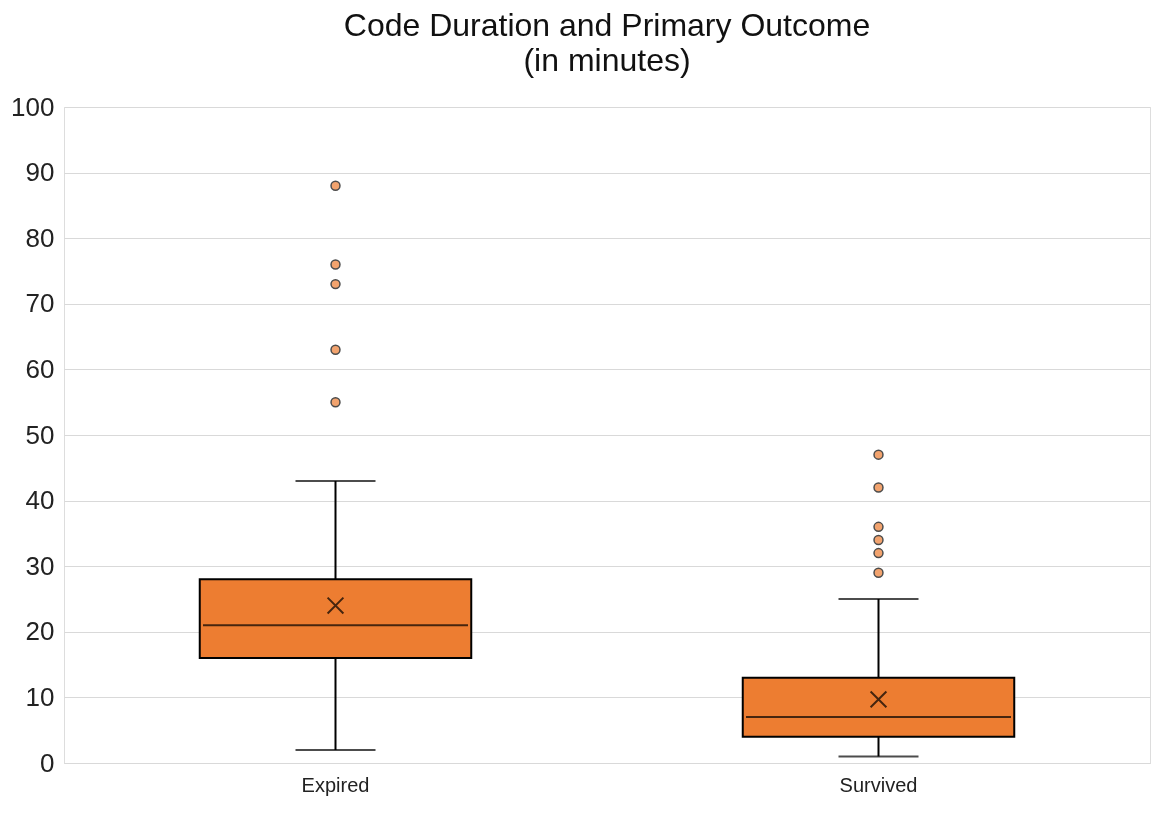 This screenshot has width=1173, height=821. Describe the element at coordinates (40, 237) in the screenshot. I see `y-tick-label: 80` at that location.